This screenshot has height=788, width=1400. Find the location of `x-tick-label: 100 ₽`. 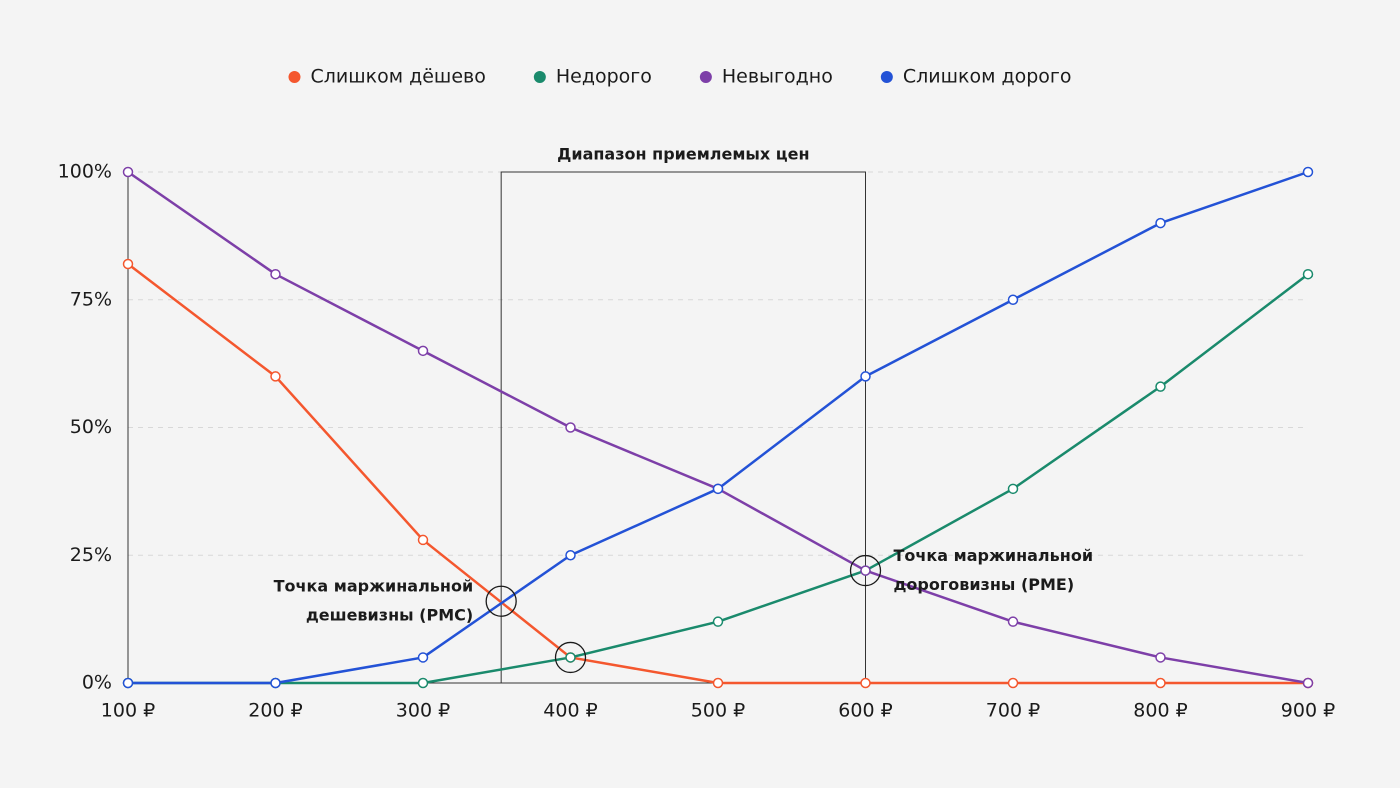

x-tick-label: 100 ₽ is located at coordinates (128, 711).